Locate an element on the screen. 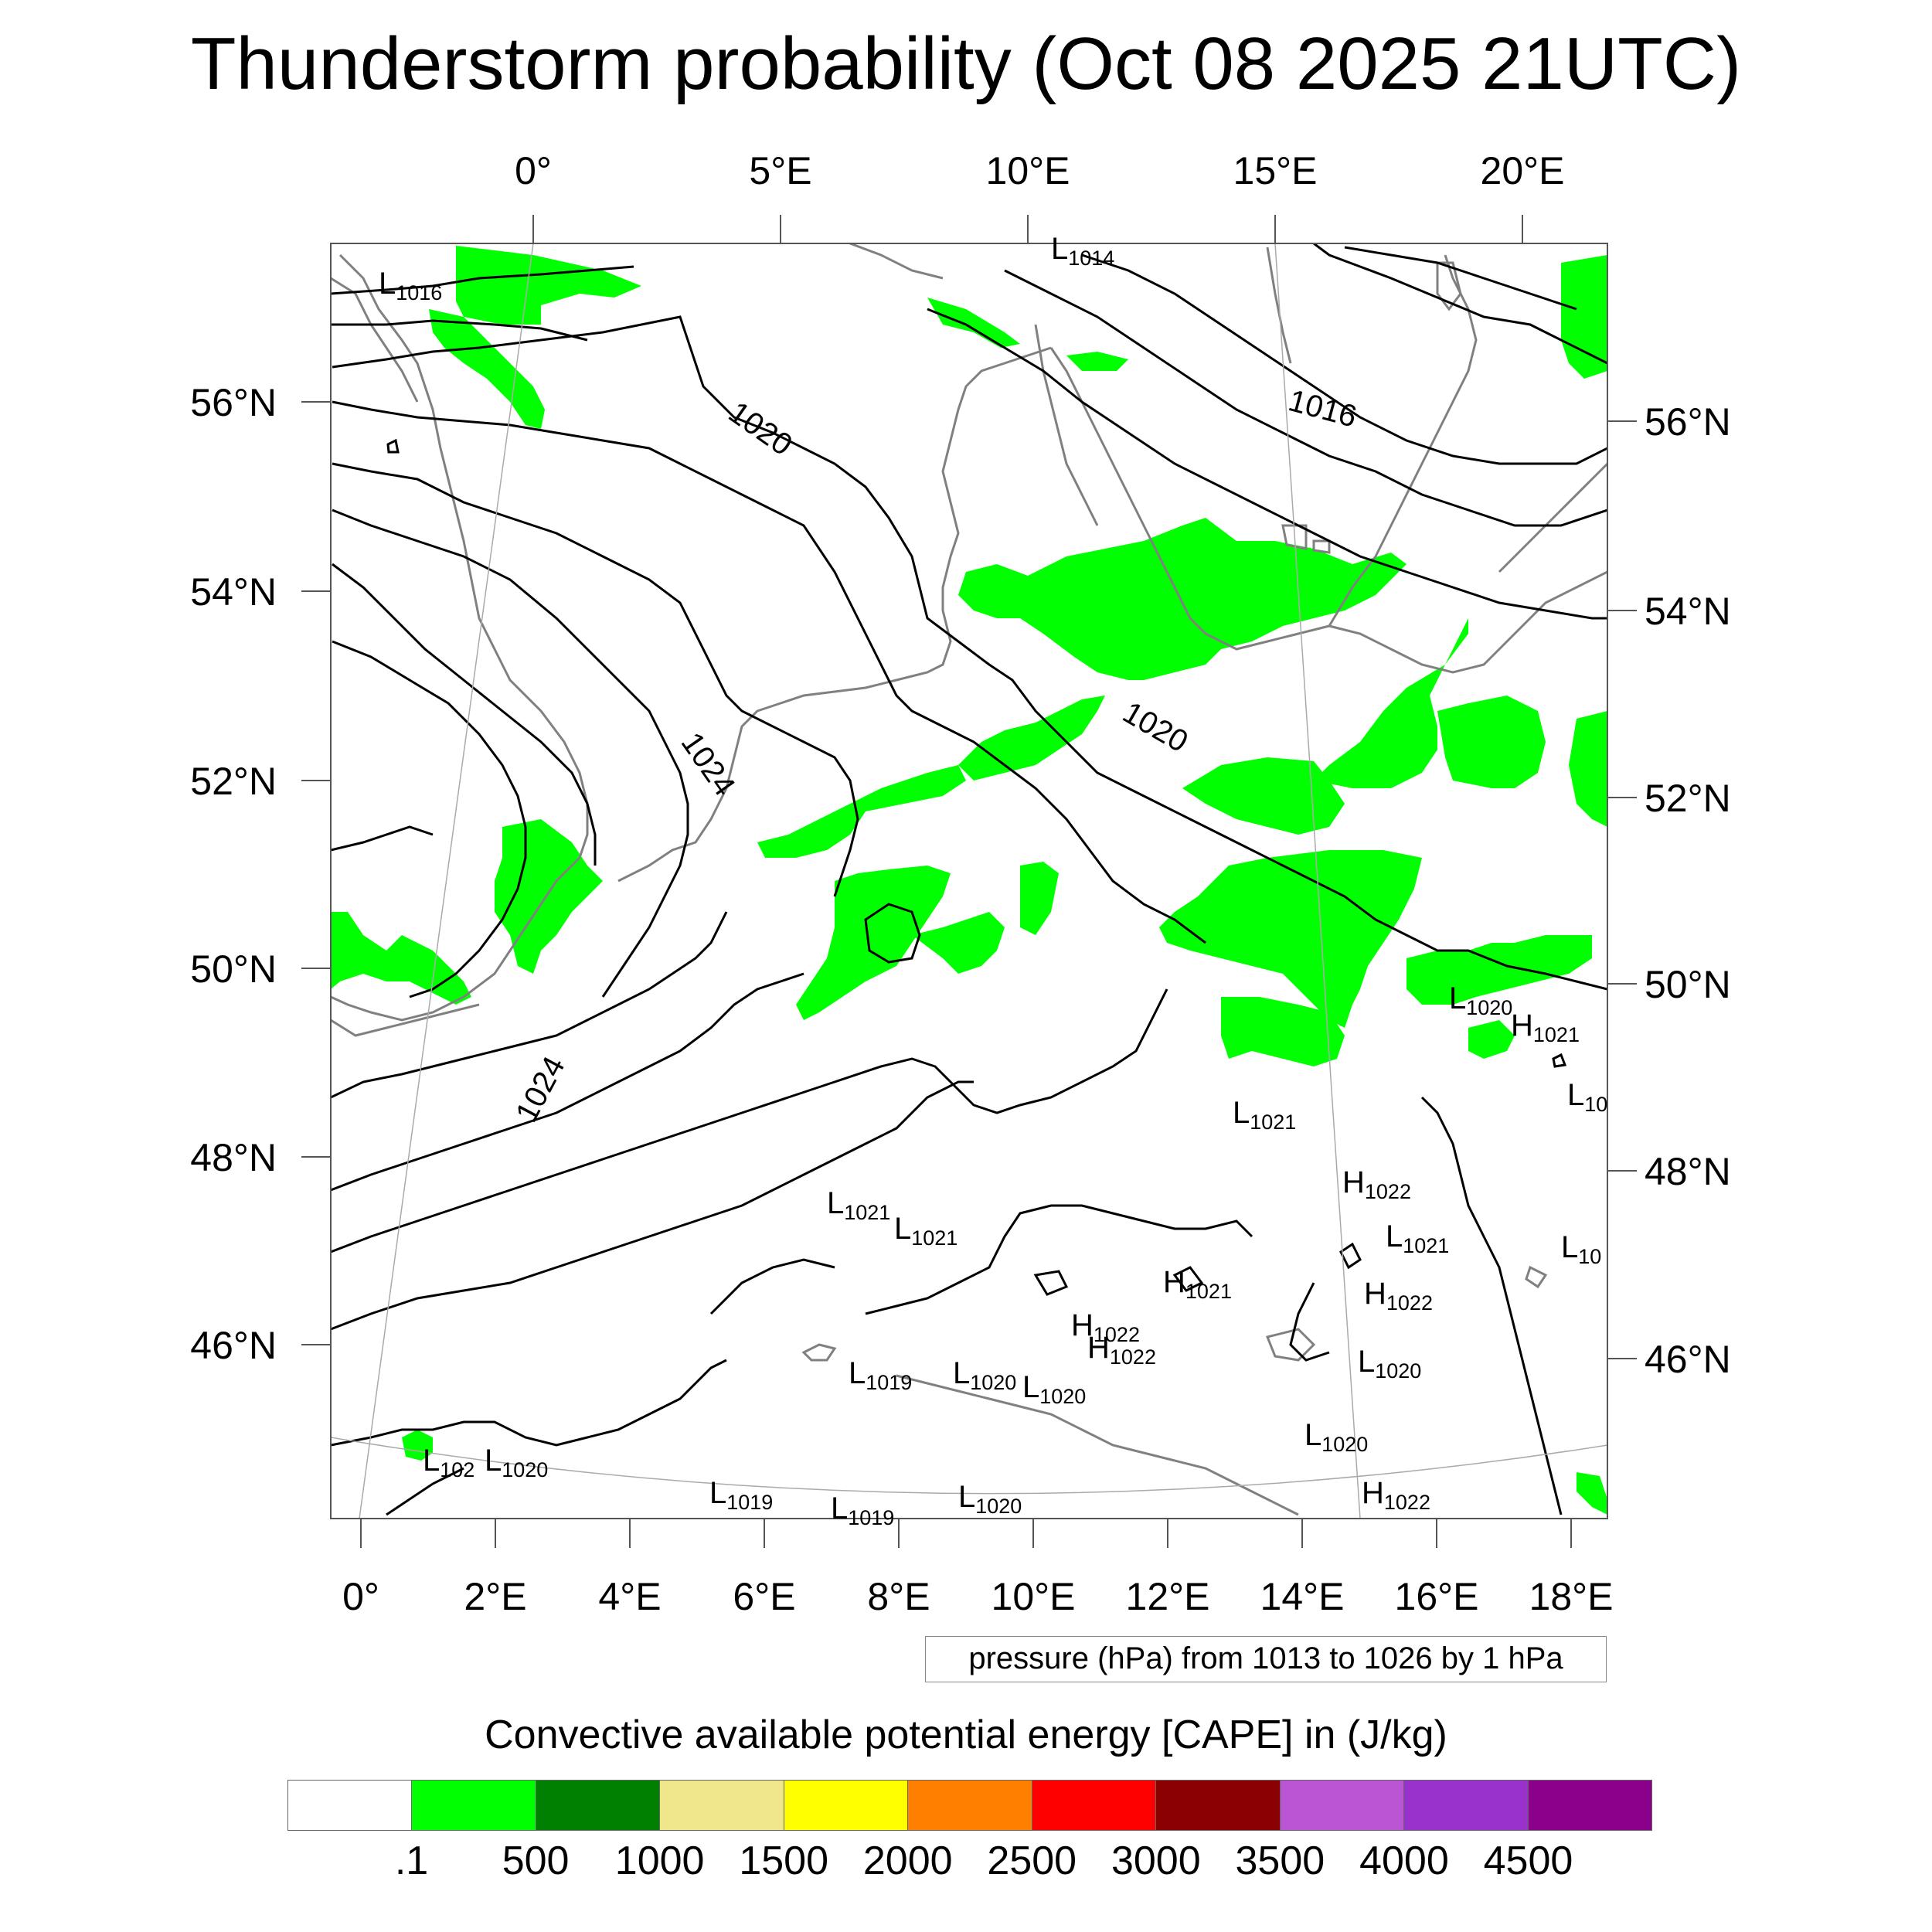 The height and width of the screenshot is (1932, 1932). colorbar-label: 500 is located at coordinates (536, 1860).